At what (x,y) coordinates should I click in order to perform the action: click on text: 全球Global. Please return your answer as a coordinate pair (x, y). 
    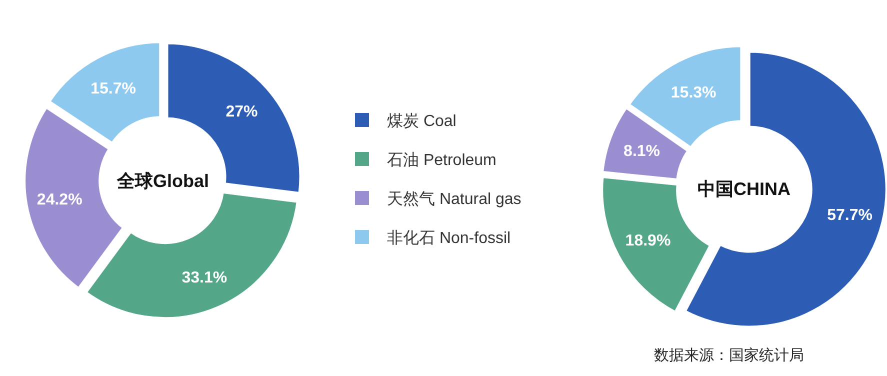
    Looking at the image, I should click on (163, 181).